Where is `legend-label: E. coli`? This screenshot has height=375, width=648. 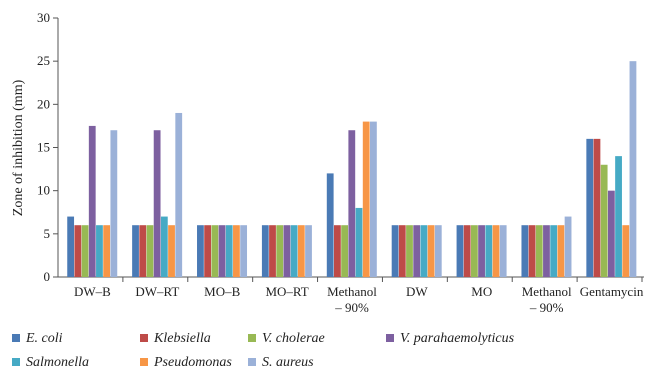 legend-label: E. coli is located at coordinates (44, 338).